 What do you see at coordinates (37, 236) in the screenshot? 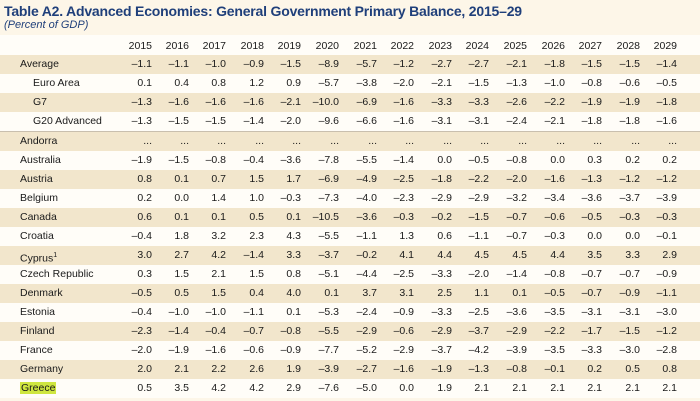
I see `row-label-text: Croatia` at bounding box center [37, 236].